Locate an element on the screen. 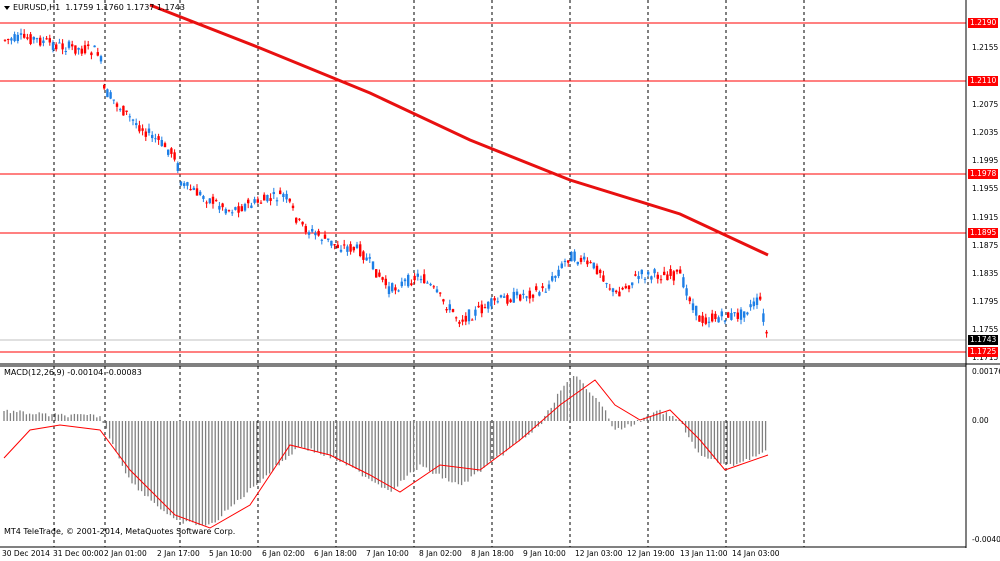 This screenshot has height=561, width=1000. level-tag: 1.2190 is located at coordinates (983, 23).